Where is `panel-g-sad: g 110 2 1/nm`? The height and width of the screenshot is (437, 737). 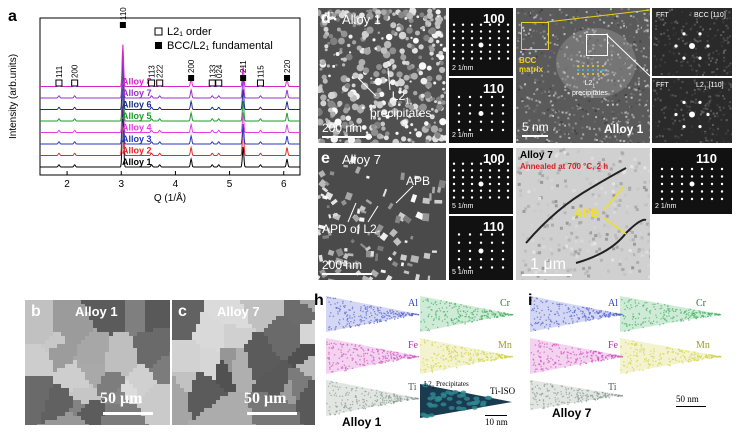
panel-g-sad: g 110 2 1/nm is located at coordinates (692, 181).